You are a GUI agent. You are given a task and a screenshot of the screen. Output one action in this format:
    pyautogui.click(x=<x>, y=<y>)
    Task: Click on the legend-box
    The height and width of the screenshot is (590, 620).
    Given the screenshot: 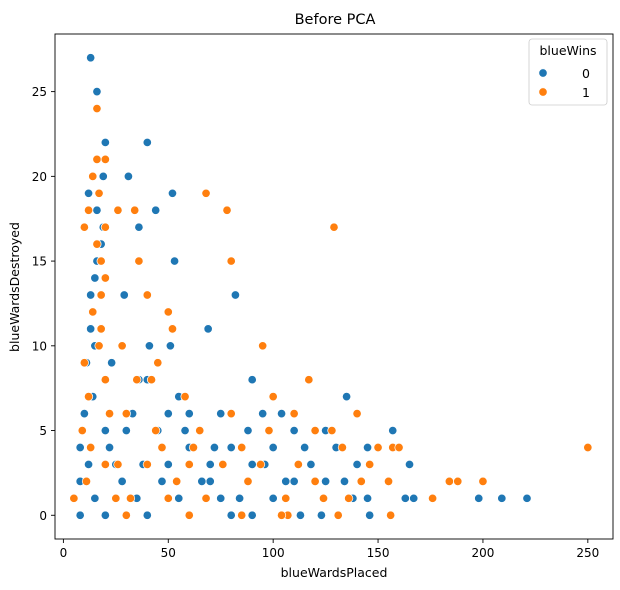 What is the action you would take?
    pyautogui.click(x=568, y=72)
    